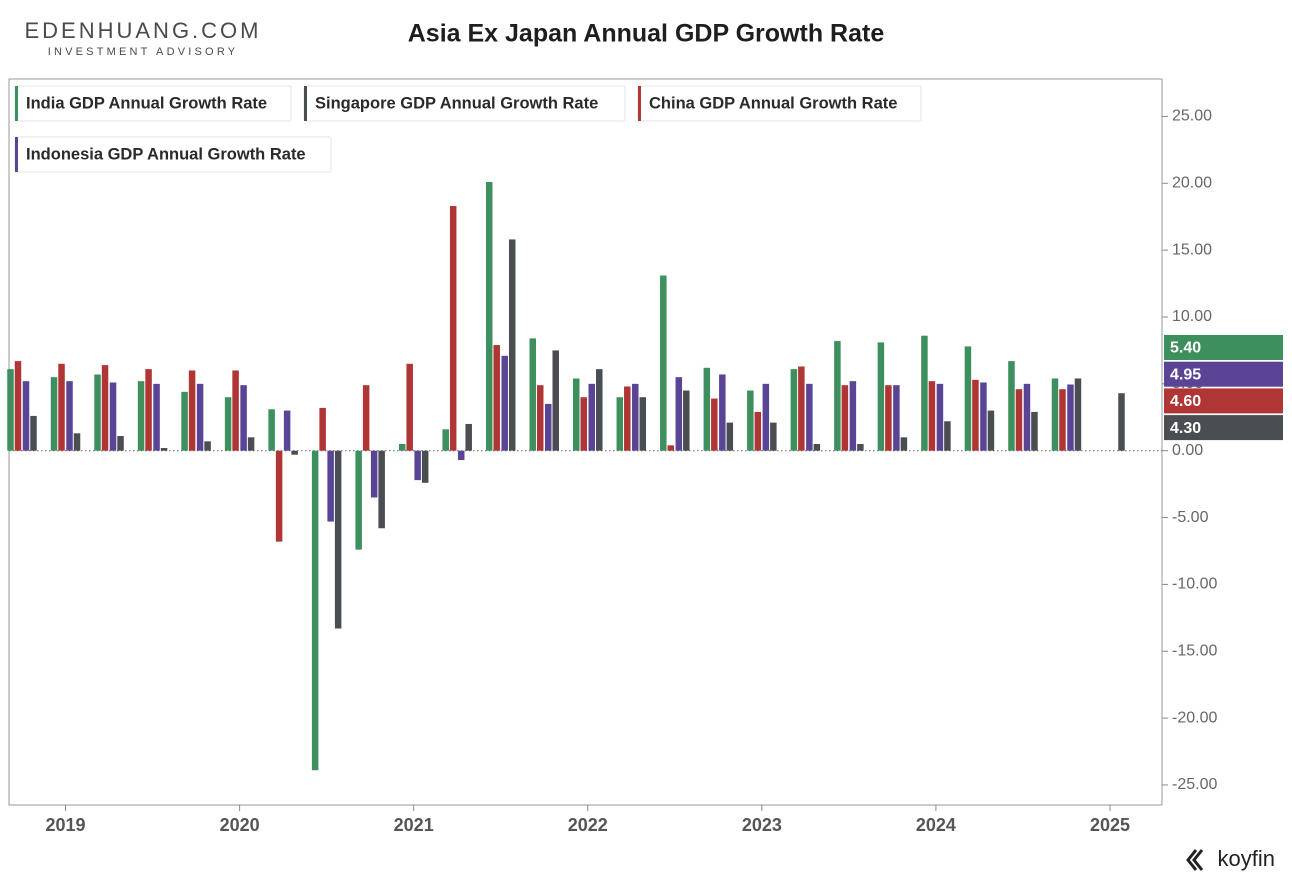 This screenshot has width=1292, height=883. Describe the element at coordinates (1185, 401) in the screenshot. I see `last-value-label: 4.60` at that location.